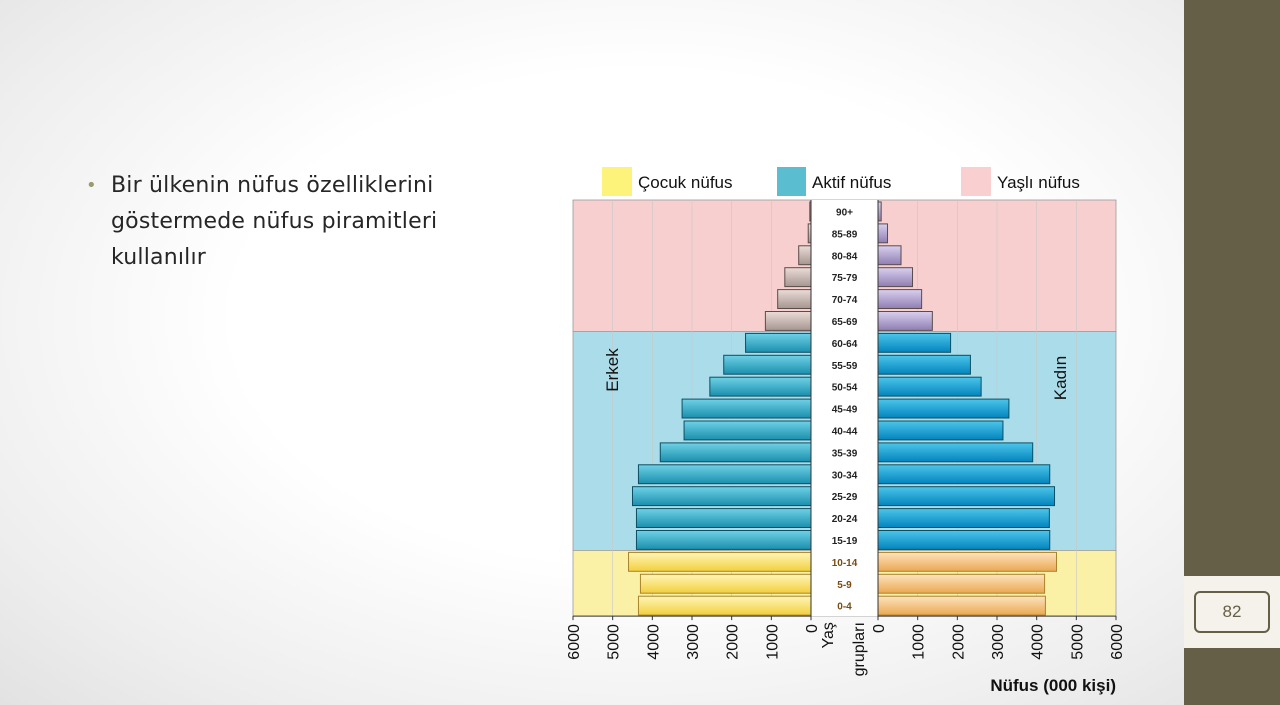 The image size is (1280, 705). What do you see at coordinates (845, 497) in the screenshot?
I see `age-group-label: 25-29` at bounding box center [845, 497].